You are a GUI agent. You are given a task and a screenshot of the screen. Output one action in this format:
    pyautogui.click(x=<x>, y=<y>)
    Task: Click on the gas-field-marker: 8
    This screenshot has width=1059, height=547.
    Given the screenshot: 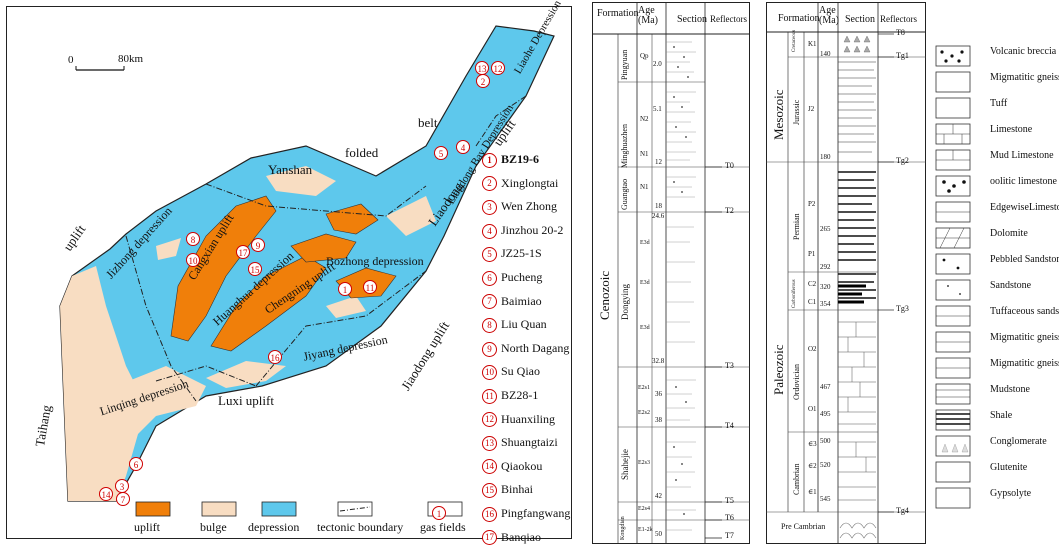 What is the action you would take?
    pyautogui.click(x=193, y=239)
    